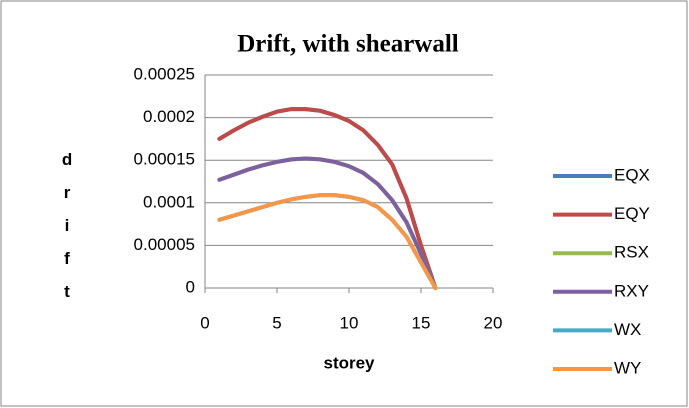 This screenshot has width=689, height=408. Describe the element at coordinates (349, 362) in the screenshot. I see `x-axis-label: storey` at that location.